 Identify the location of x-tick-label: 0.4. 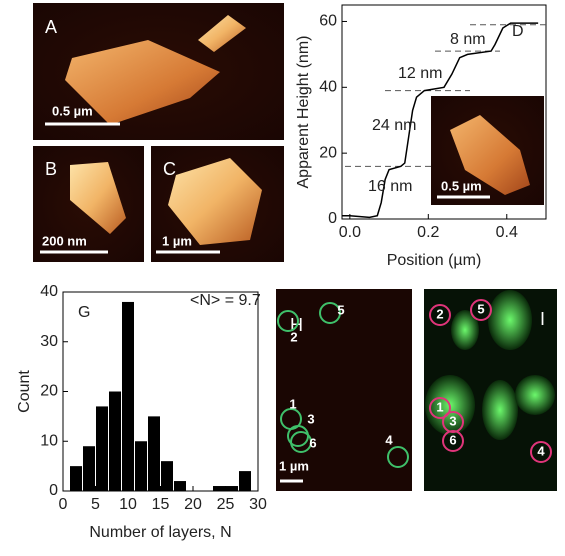
(507, 232).